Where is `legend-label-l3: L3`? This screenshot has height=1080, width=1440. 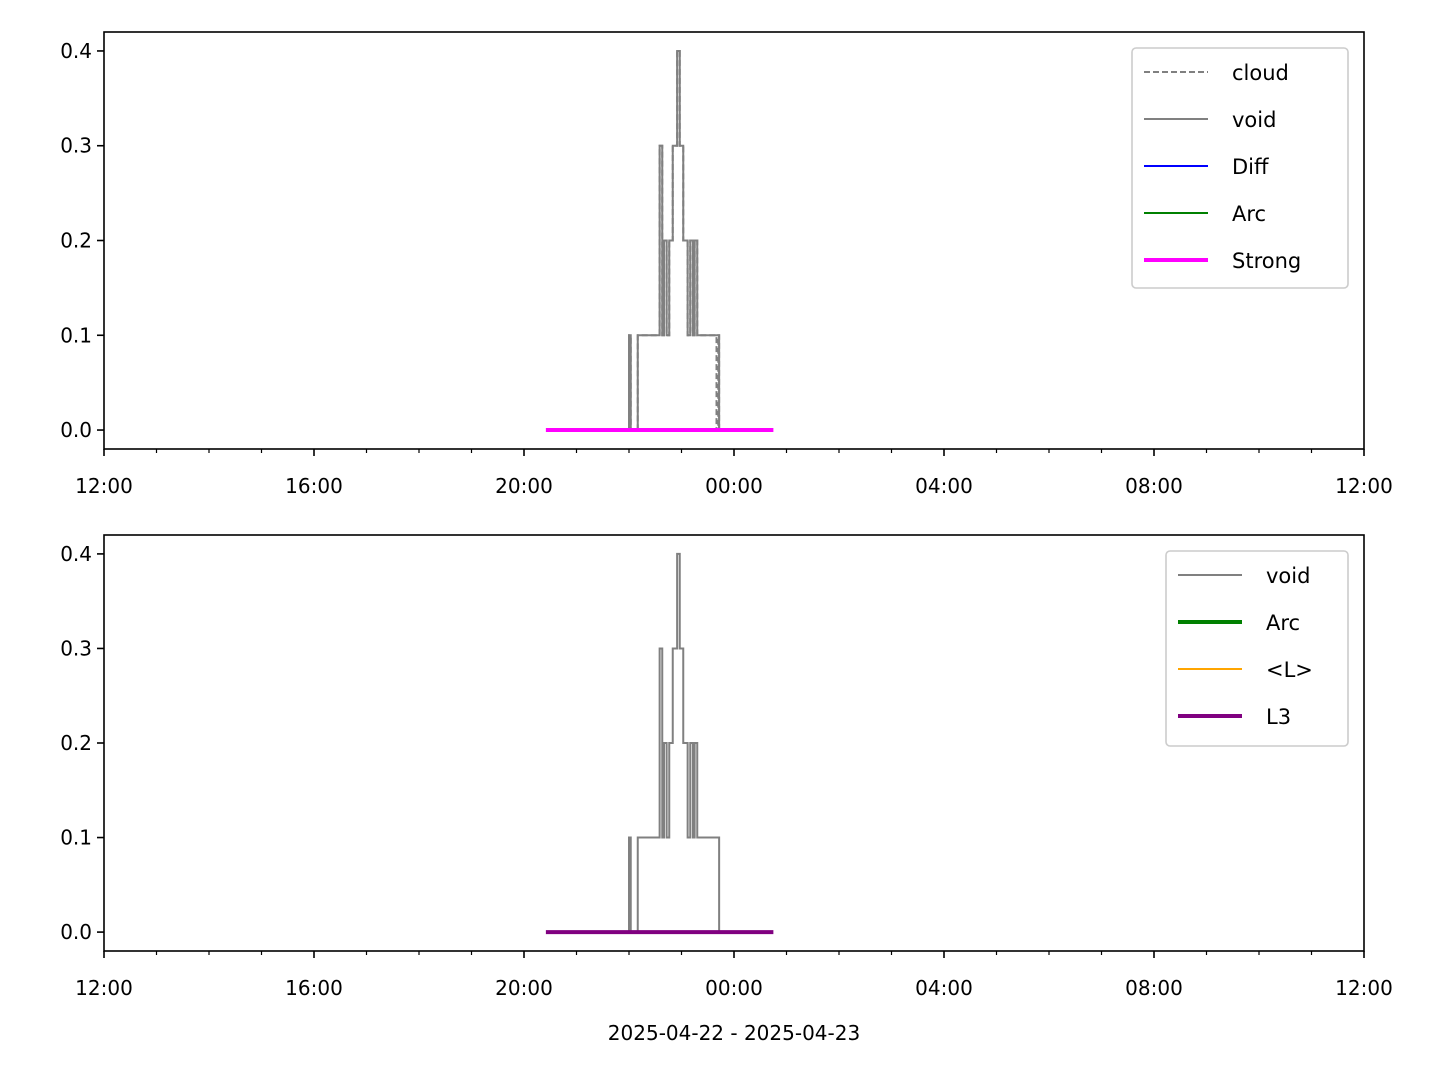 legend-label-l3: L3 is located at coordinates (1278, 717).